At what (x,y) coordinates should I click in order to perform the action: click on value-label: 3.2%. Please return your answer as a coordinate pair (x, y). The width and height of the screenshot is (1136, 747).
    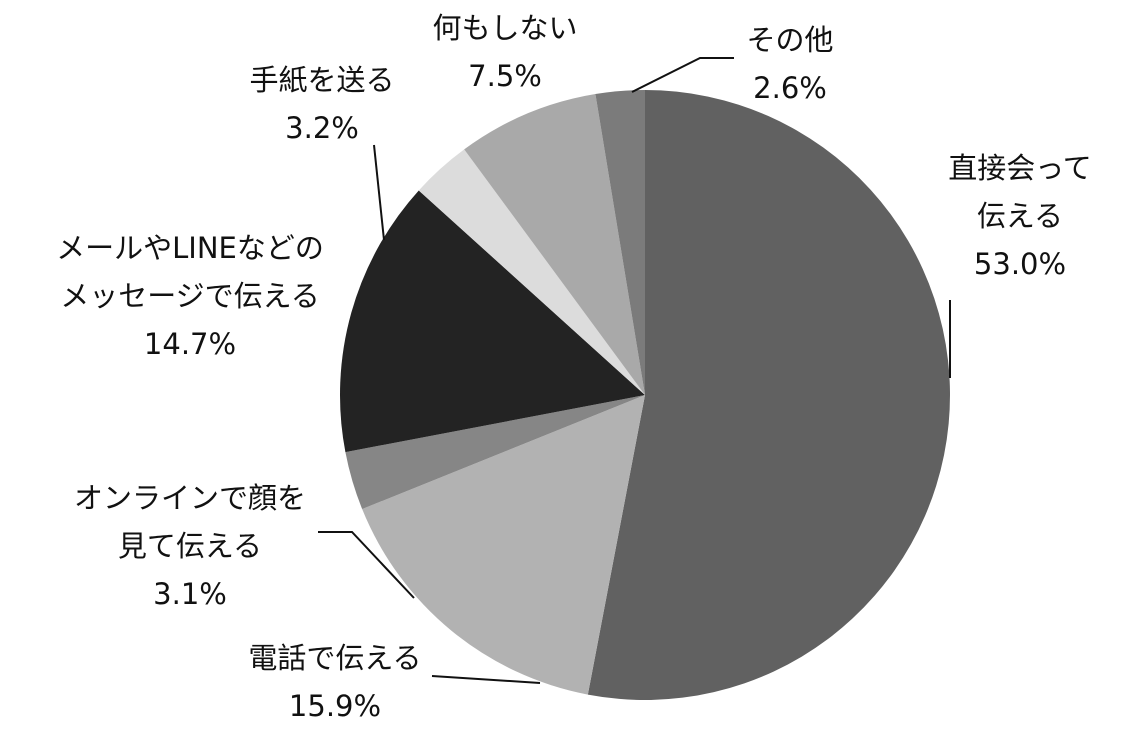
    Looking at the image, I should click on (322, 128).